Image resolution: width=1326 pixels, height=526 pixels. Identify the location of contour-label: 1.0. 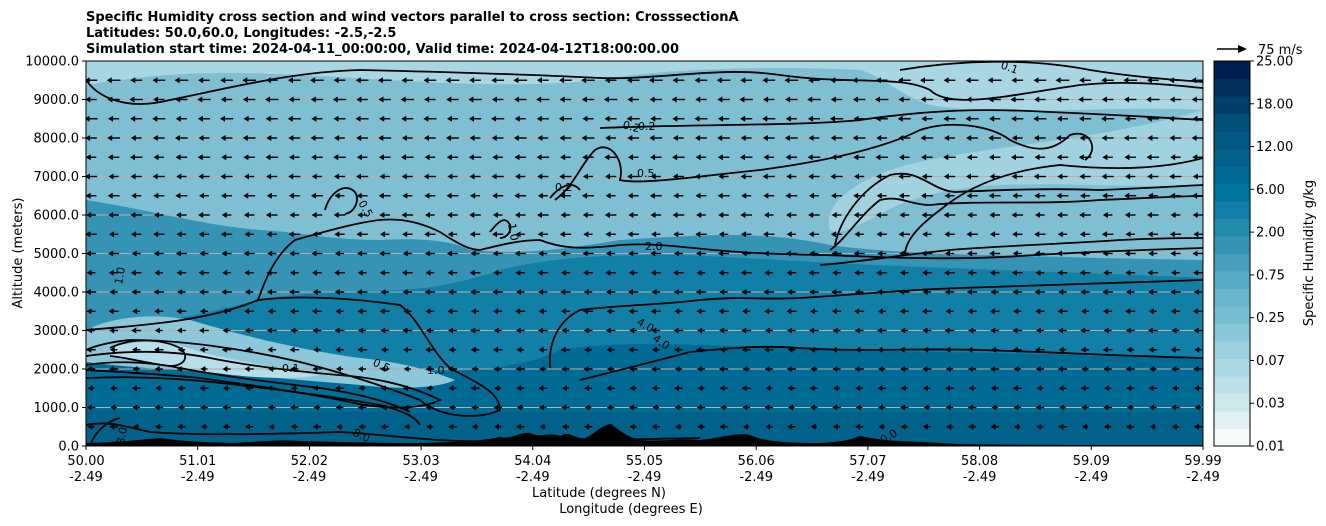
(436, 370).